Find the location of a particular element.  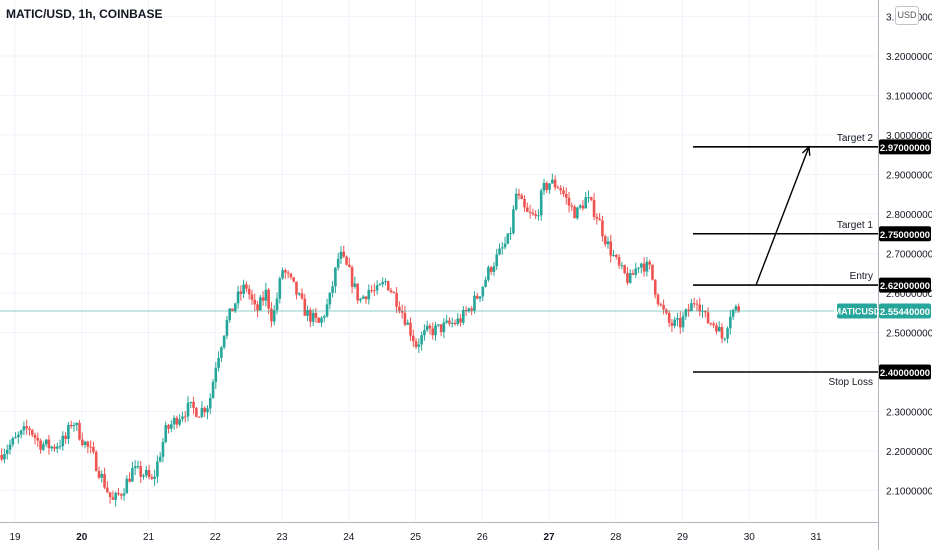

level-name-label: Stop Loss is located at coordinates (851, 382).